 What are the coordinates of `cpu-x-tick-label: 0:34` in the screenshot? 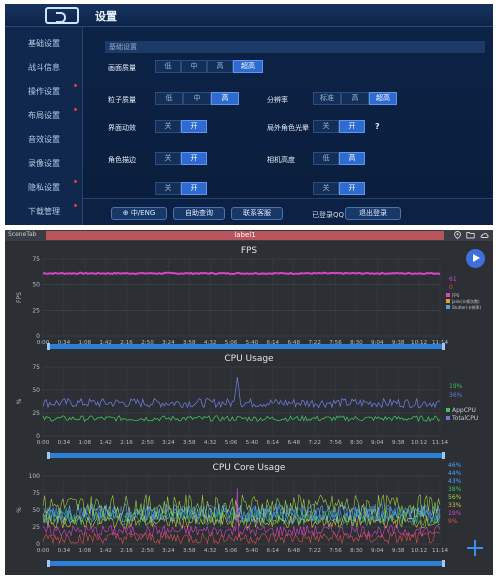 It's located at (64, 443).